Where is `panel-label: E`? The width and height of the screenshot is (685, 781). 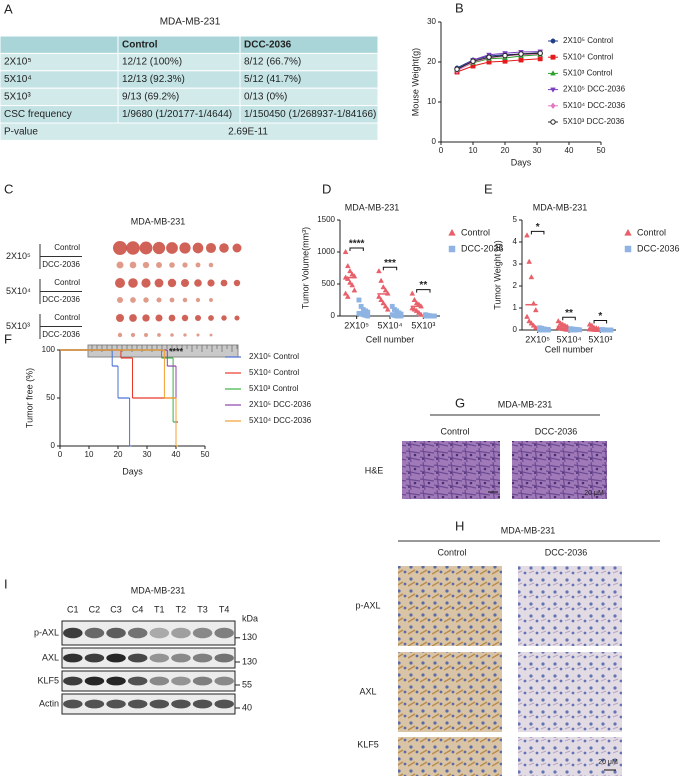
panel-label: E is located at coordinates (488, 188).